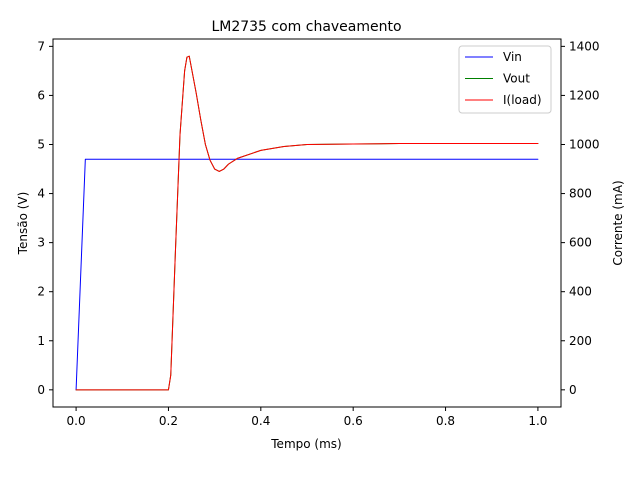  I want to click on right-y-tick-label: 1000, so click(584, 144).